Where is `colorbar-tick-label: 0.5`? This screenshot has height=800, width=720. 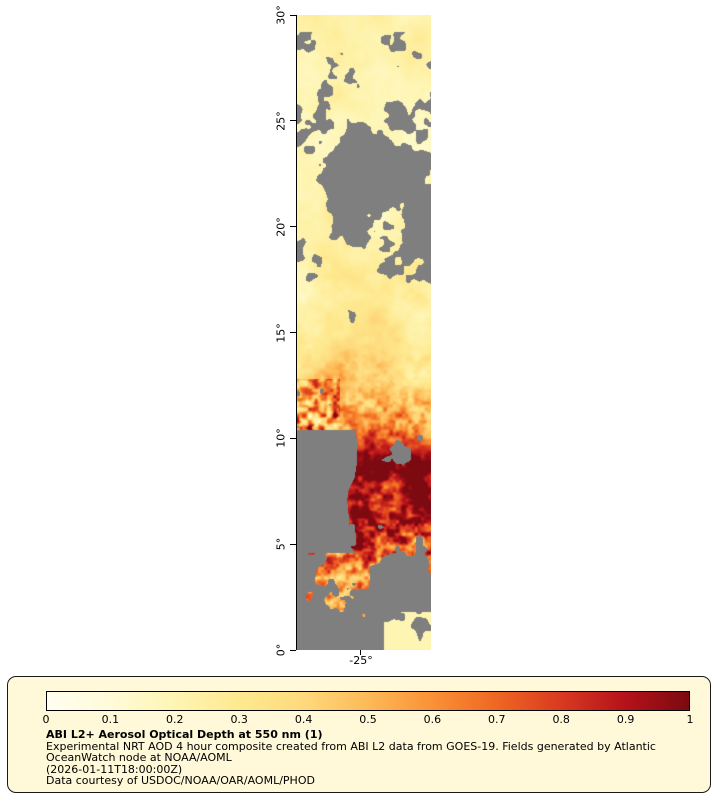
colorbar-tick-label: 0.5 is located at coordinates (368, 719).